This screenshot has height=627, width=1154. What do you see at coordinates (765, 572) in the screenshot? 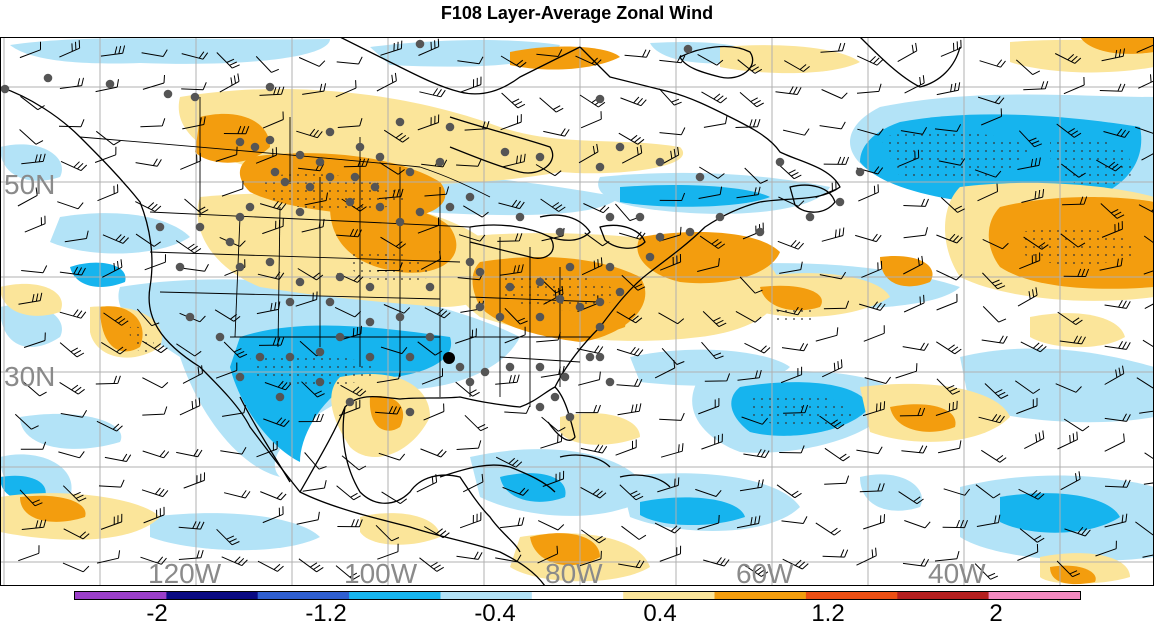
I see `lon-label-60w: 60W` at bounding box center [765, 572].